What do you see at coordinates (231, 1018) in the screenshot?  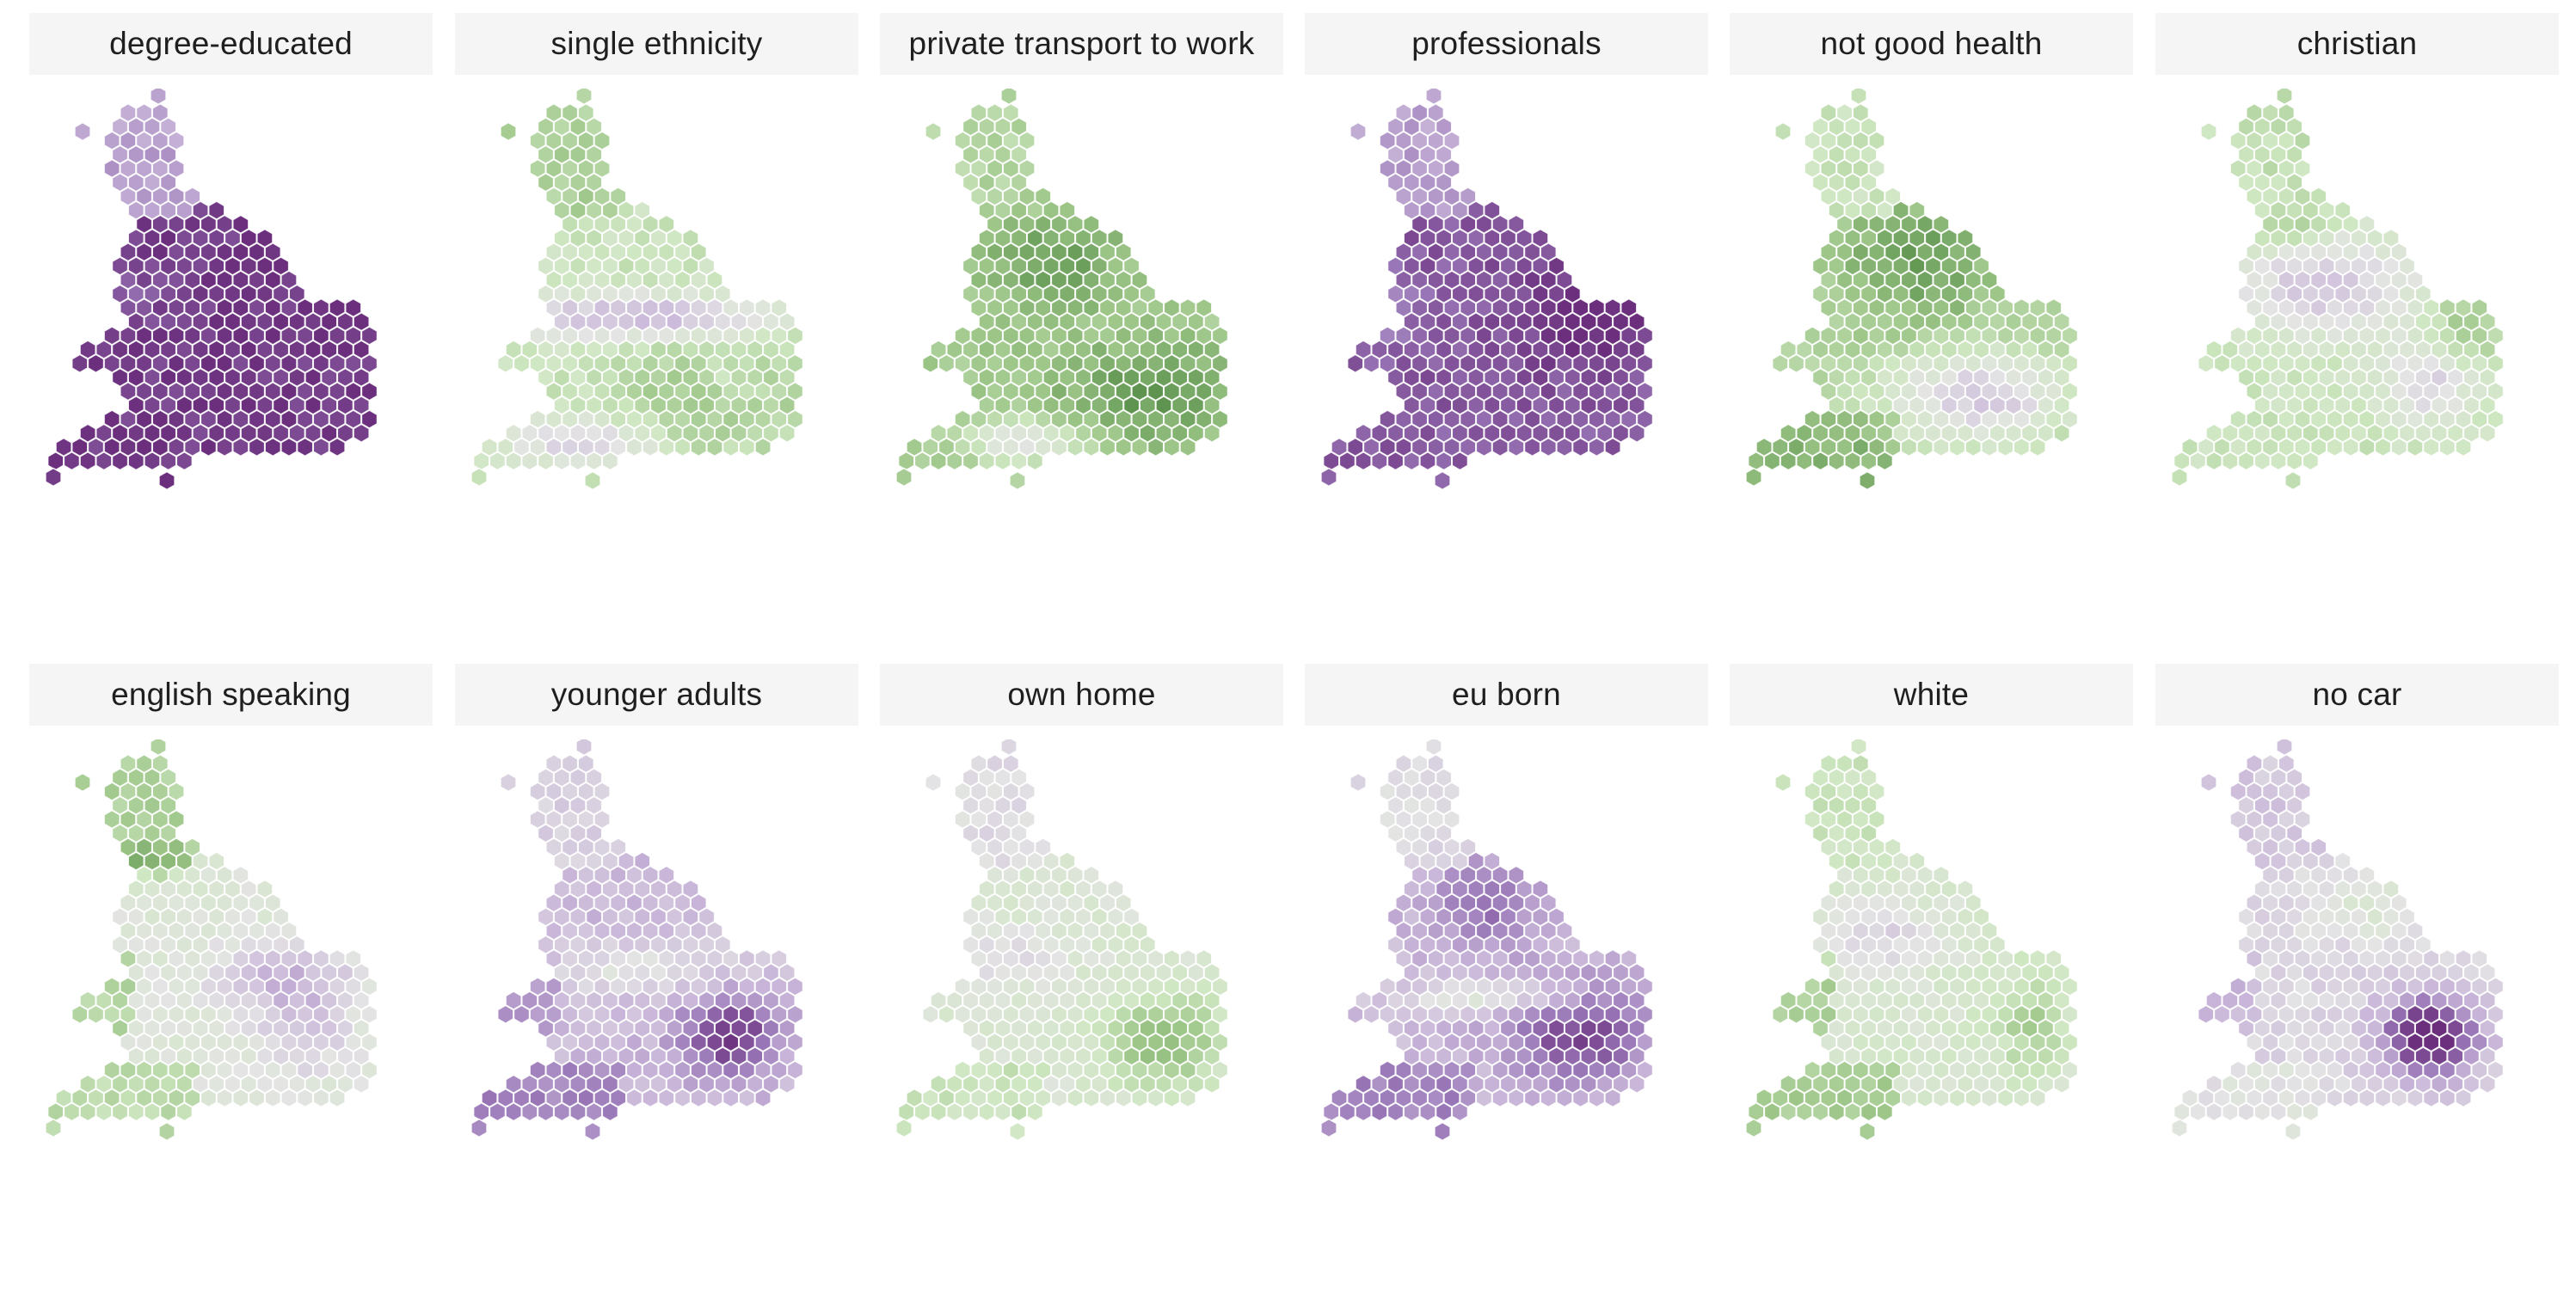 I see `hexmap-english_speaking` at bounding box center [231, 1018].